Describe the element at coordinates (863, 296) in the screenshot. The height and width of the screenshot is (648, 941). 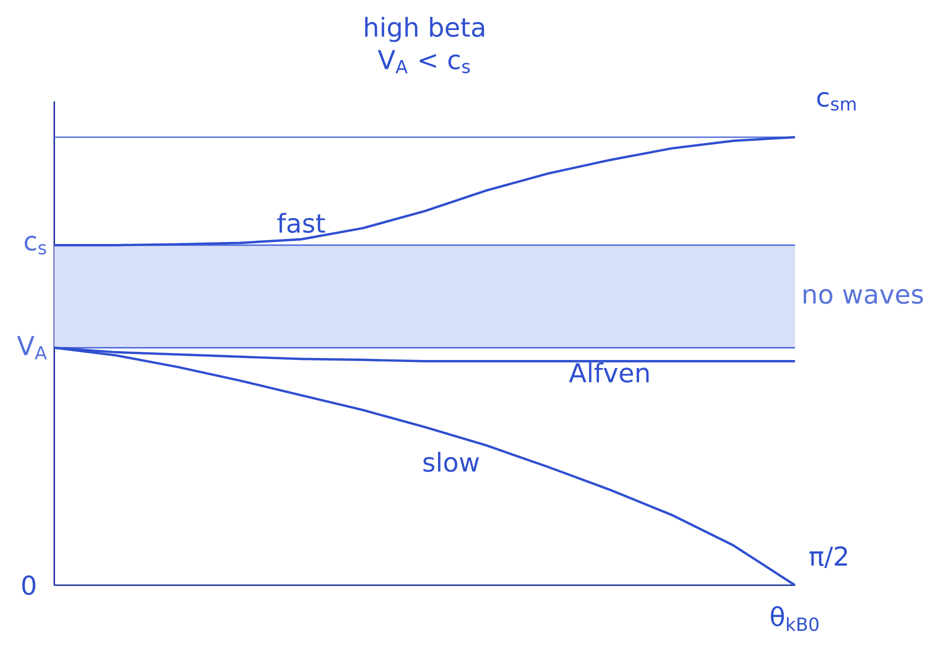
I see `band-label: no waves` at that location.